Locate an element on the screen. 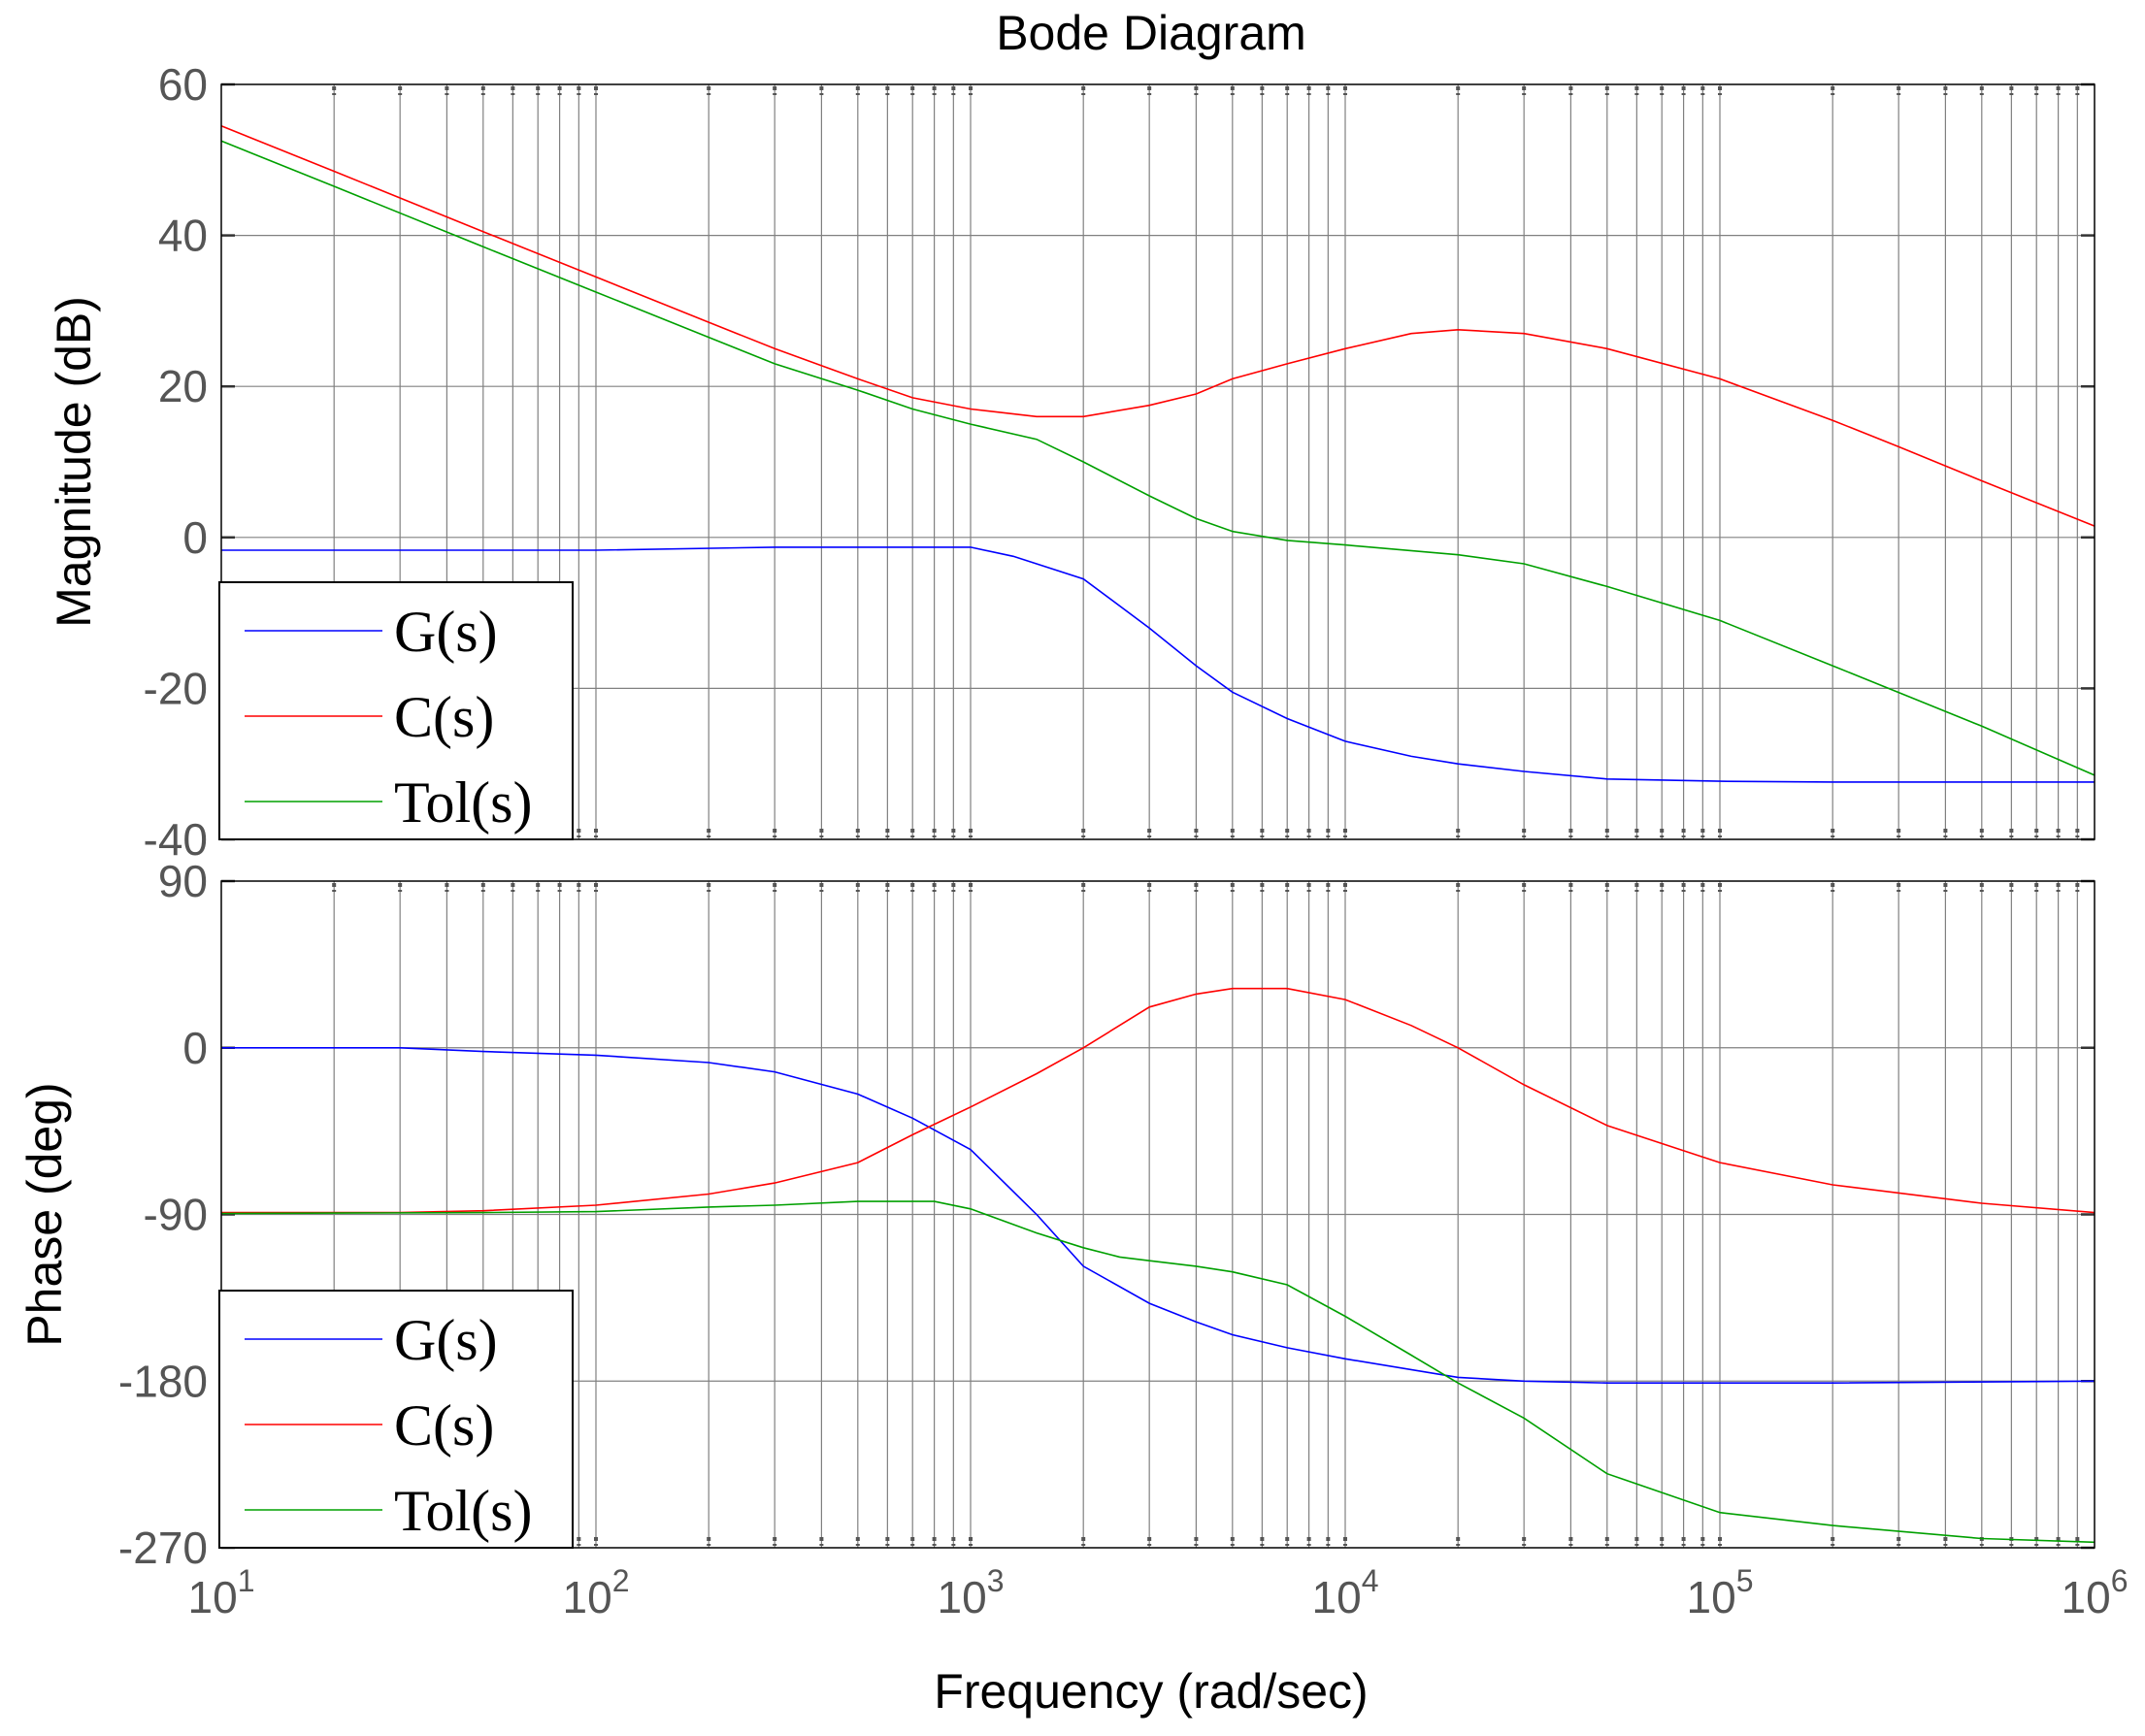 This screenshot has width=2145, height=1736. magnitude-legend: G(s) C(s) Tol(s) is located at coordinates (396, 710).